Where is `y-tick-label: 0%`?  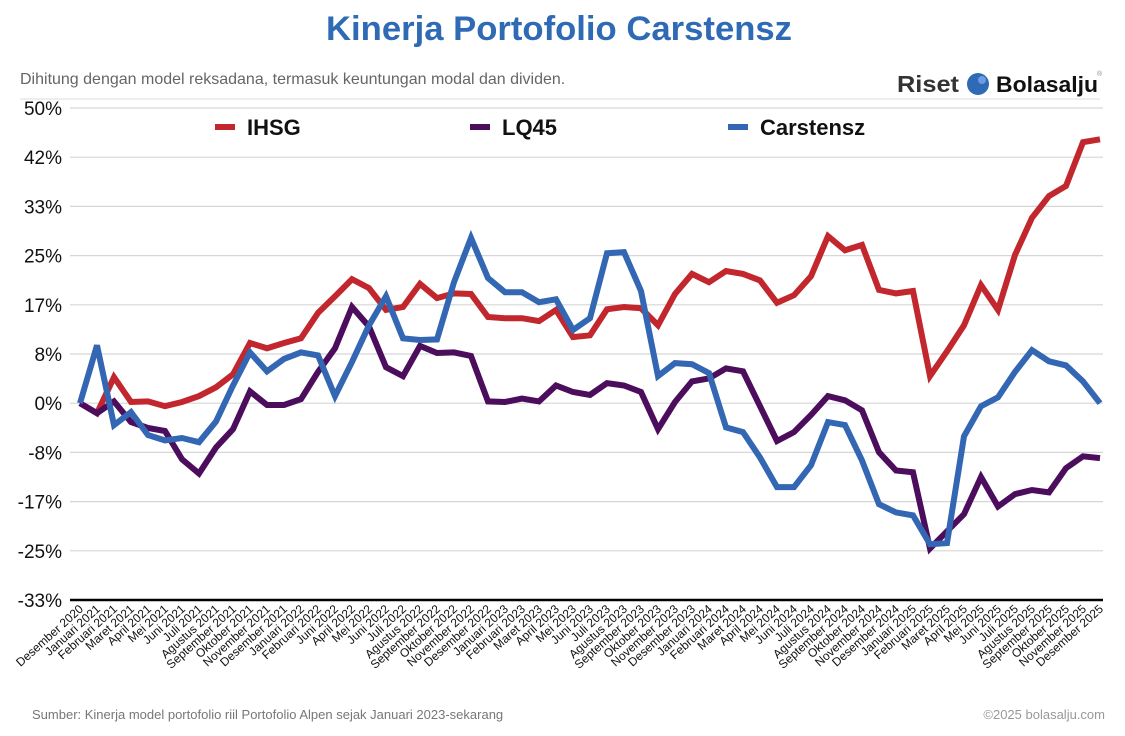
y-tick-label: 0% is located at coordinates (49, 404).